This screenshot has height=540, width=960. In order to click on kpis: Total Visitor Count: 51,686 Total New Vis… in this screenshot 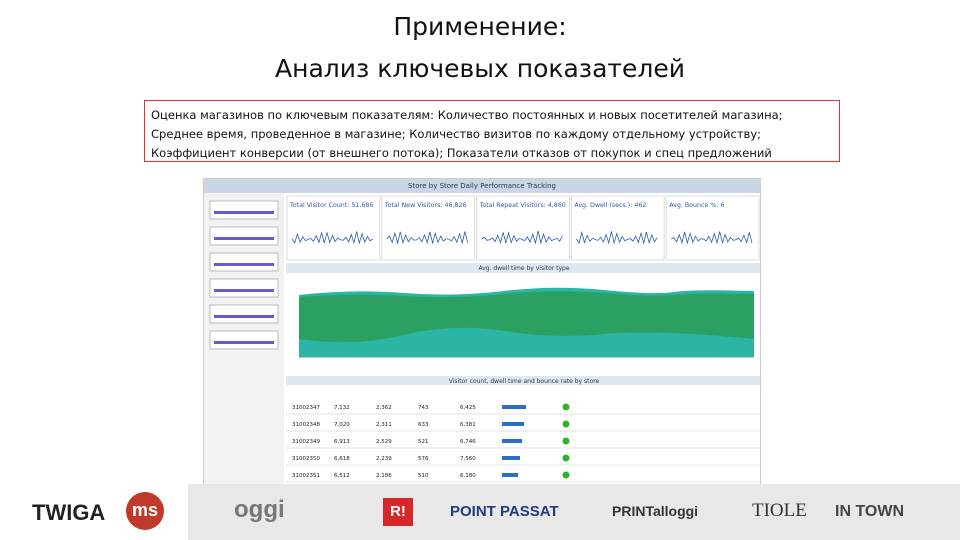, I will do `click(523, 228)`.